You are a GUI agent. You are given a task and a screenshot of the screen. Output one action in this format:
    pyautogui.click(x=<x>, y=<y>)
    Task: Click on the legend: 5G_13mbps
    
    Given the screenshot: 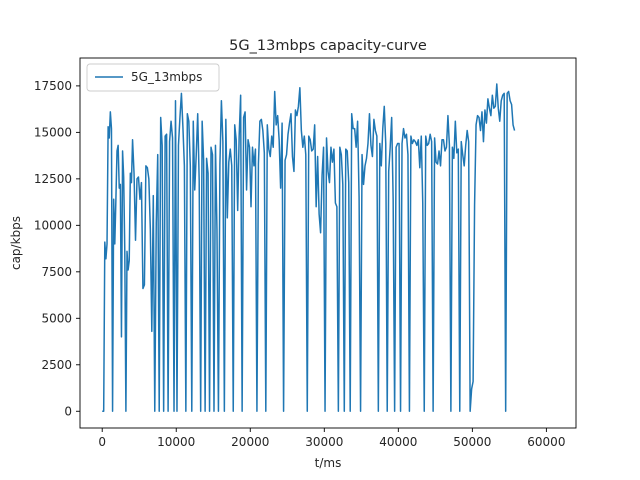 What is the action you would take?
    pyautogui.click(x=153, y=77)
    